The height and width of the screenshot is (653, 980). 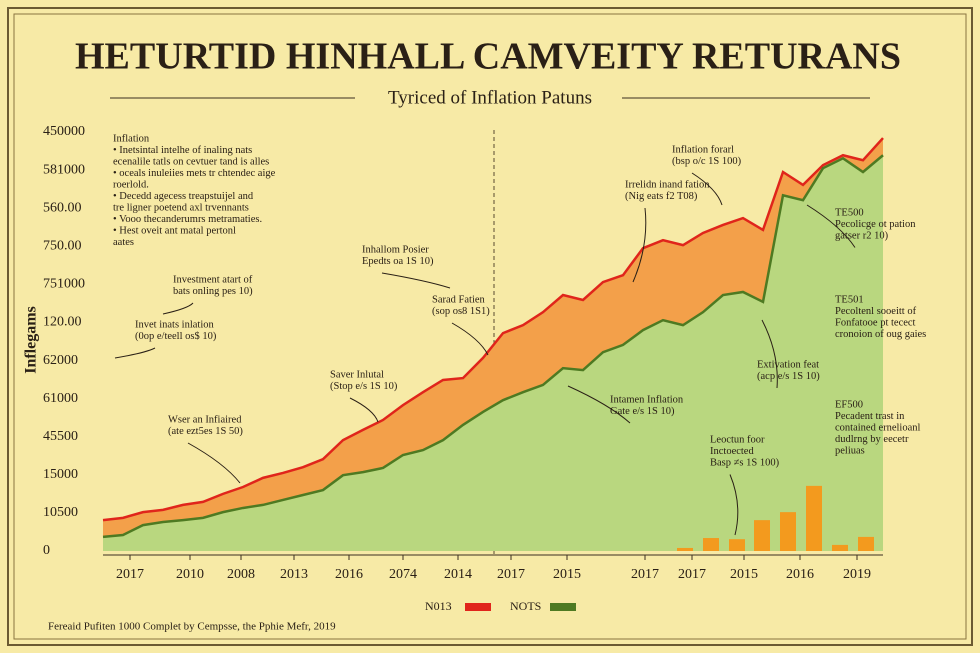 What do you see at coordinates (357, 374) in the screenshot?
I see `annotation-text: Saver Inlutal` at bounding box center [357, 374].